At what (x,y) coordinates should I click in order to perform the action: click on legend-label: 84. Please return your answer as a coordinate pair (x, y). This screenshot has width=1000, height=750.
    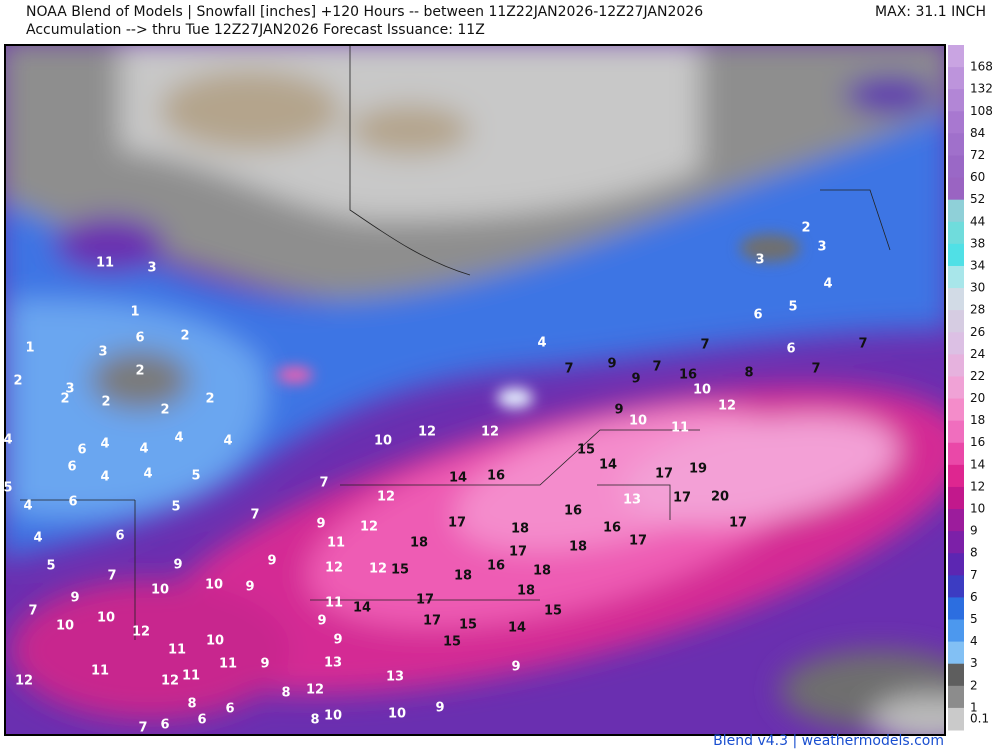
    Looking at the image, I should click on (977, 133).